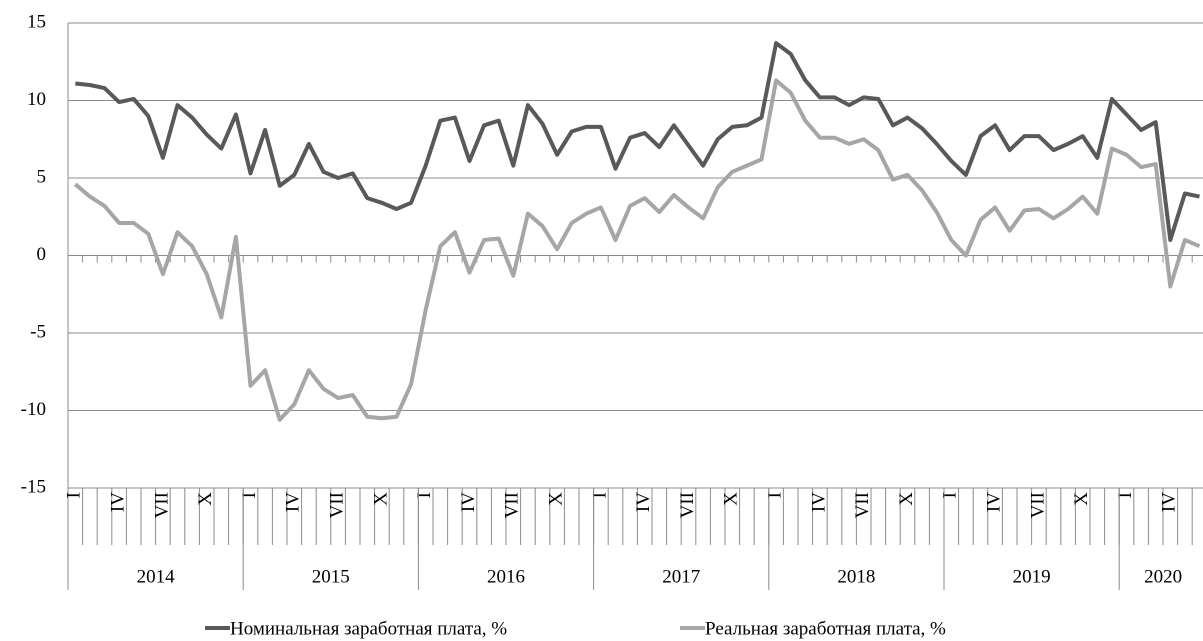  Describe the element at coordinates (331, 576) in the screenshot. I see `year-label: 2015` at that location.